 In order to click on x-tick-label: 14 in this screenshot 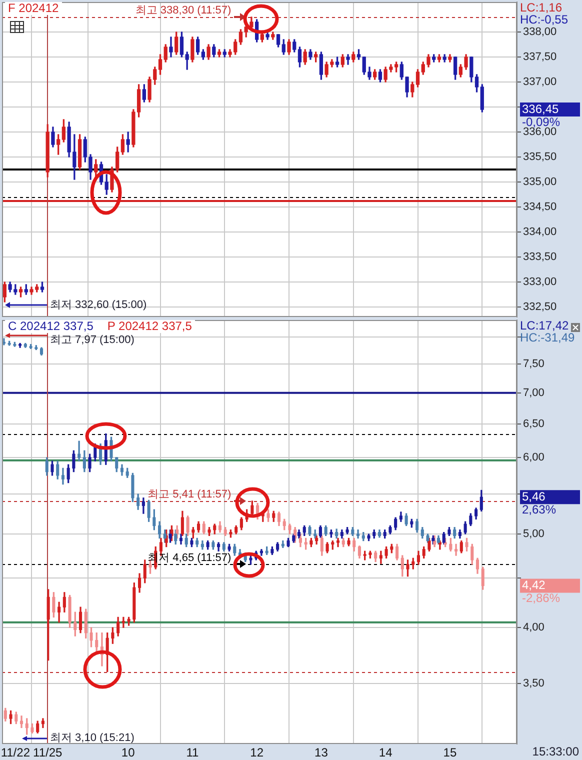, I will do `click(385, 753)`.